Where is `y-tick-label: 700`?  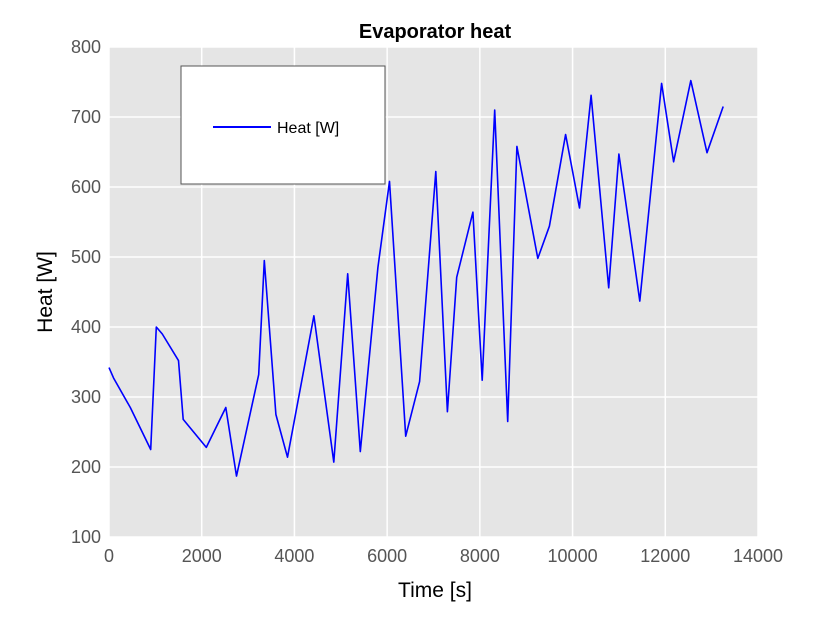 y-tick-label: 700 is located at coordinates (86, 117).